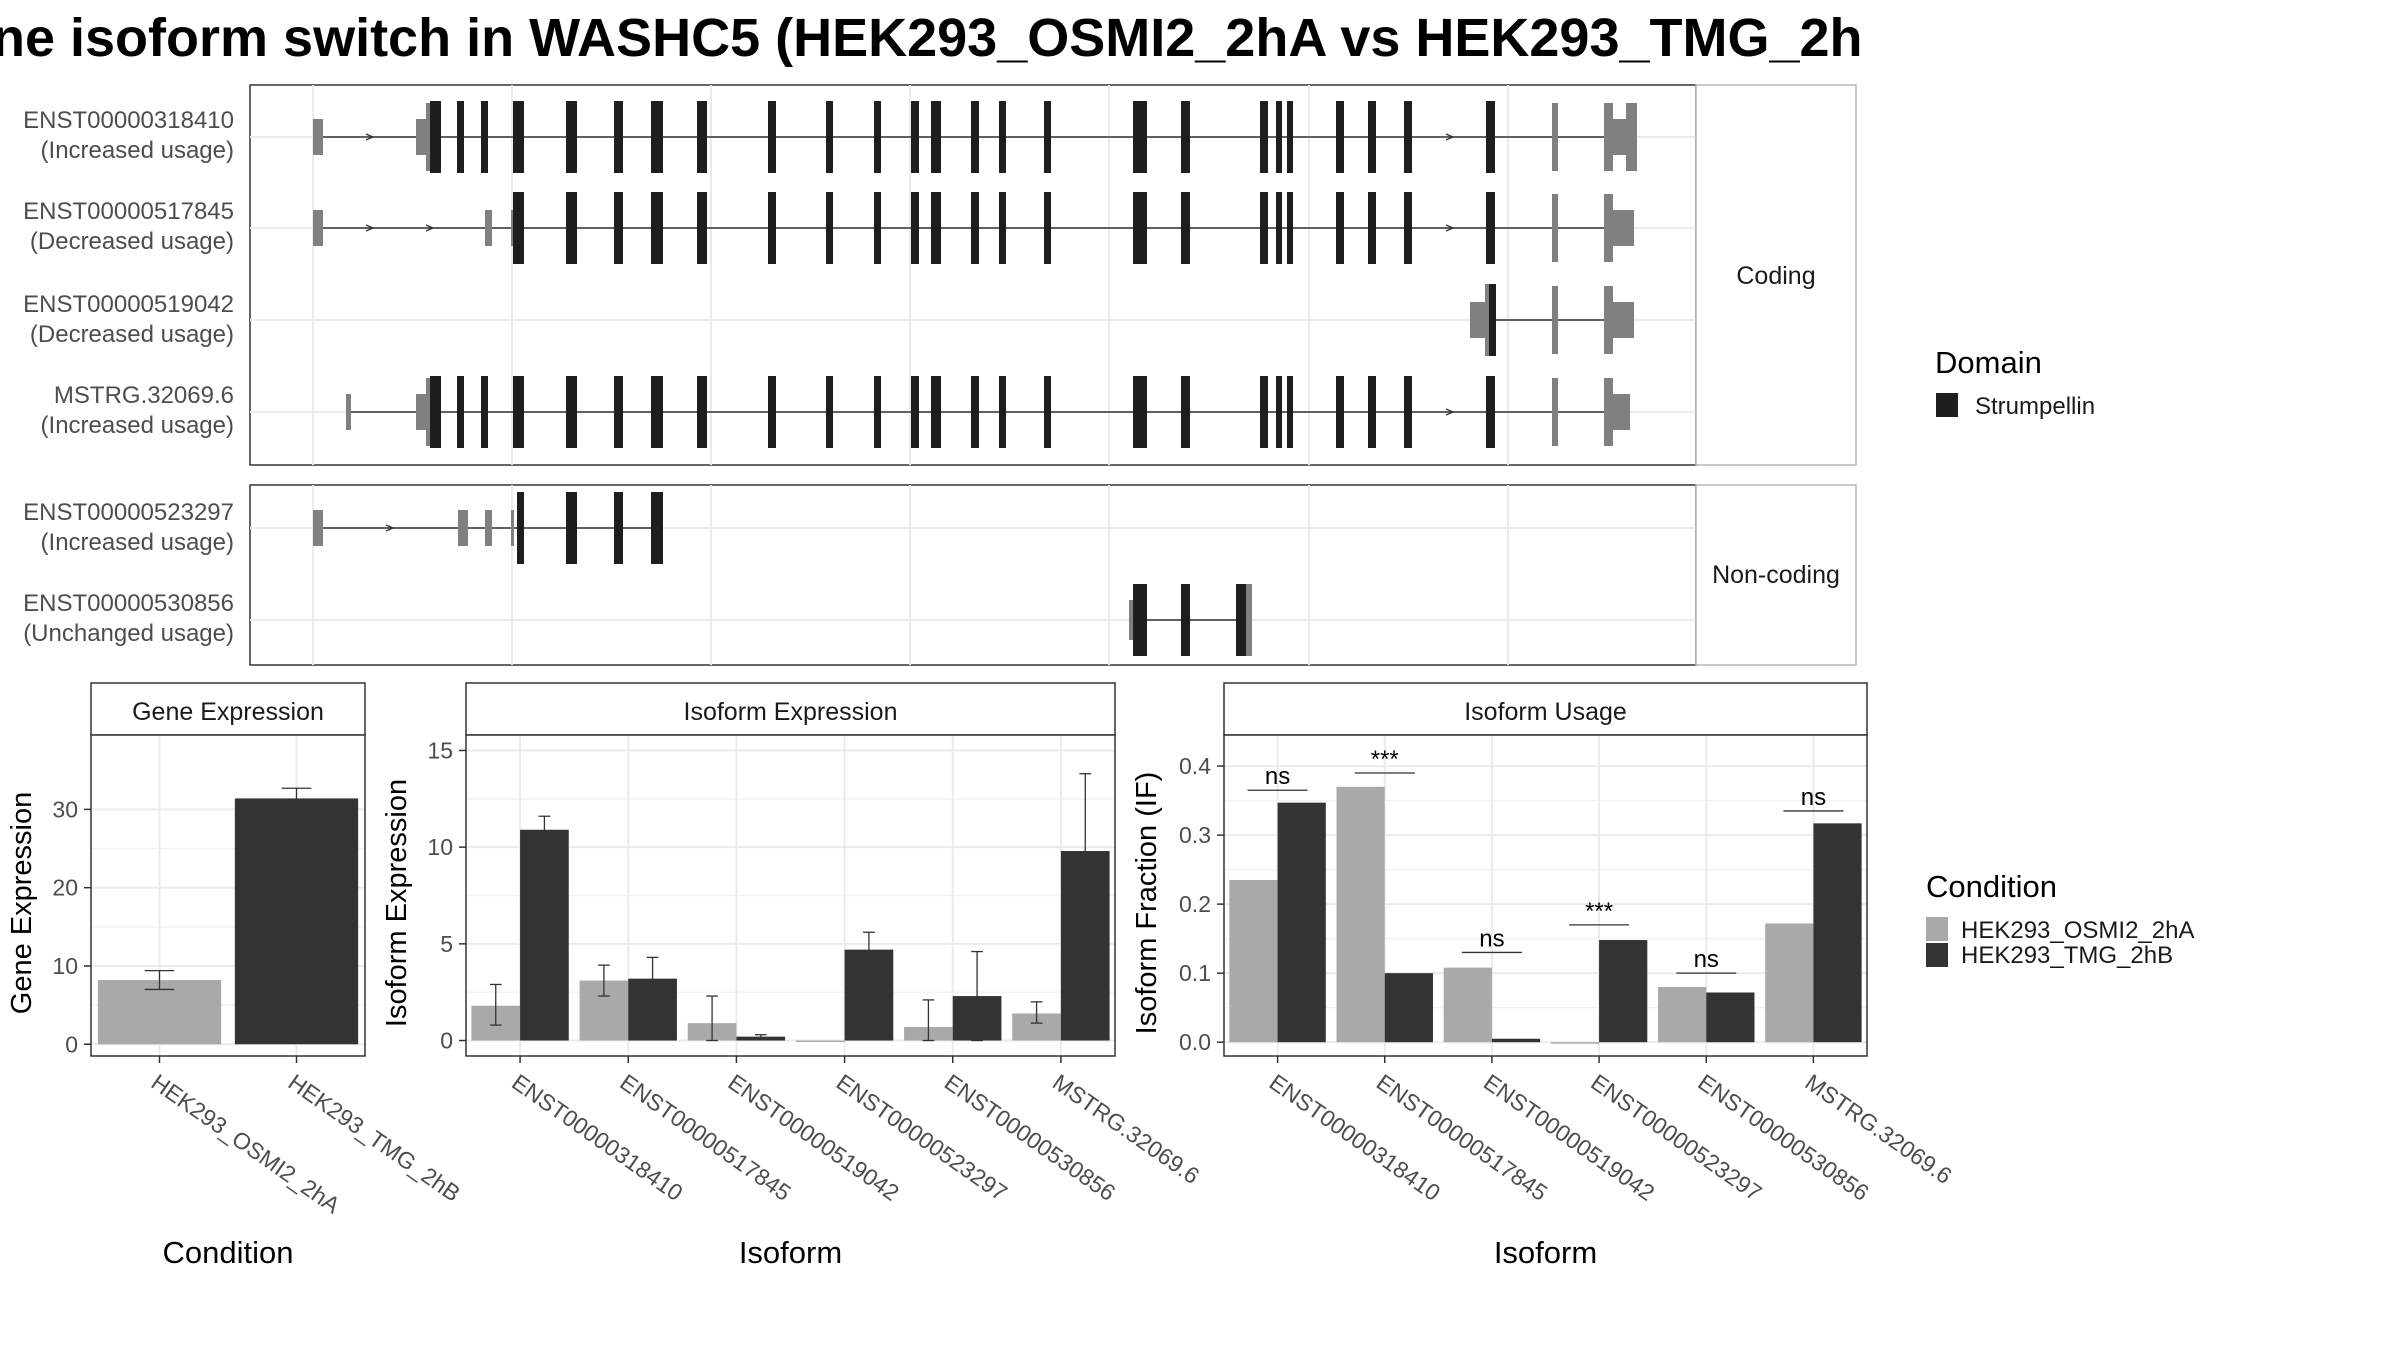 This screenshot has width=2400, height=1350. What do you see at coordinates (446, 1041) in the screenshot?
I see `isoform-expression-y-tick-label: 0` at bounding box center [446, 1041].